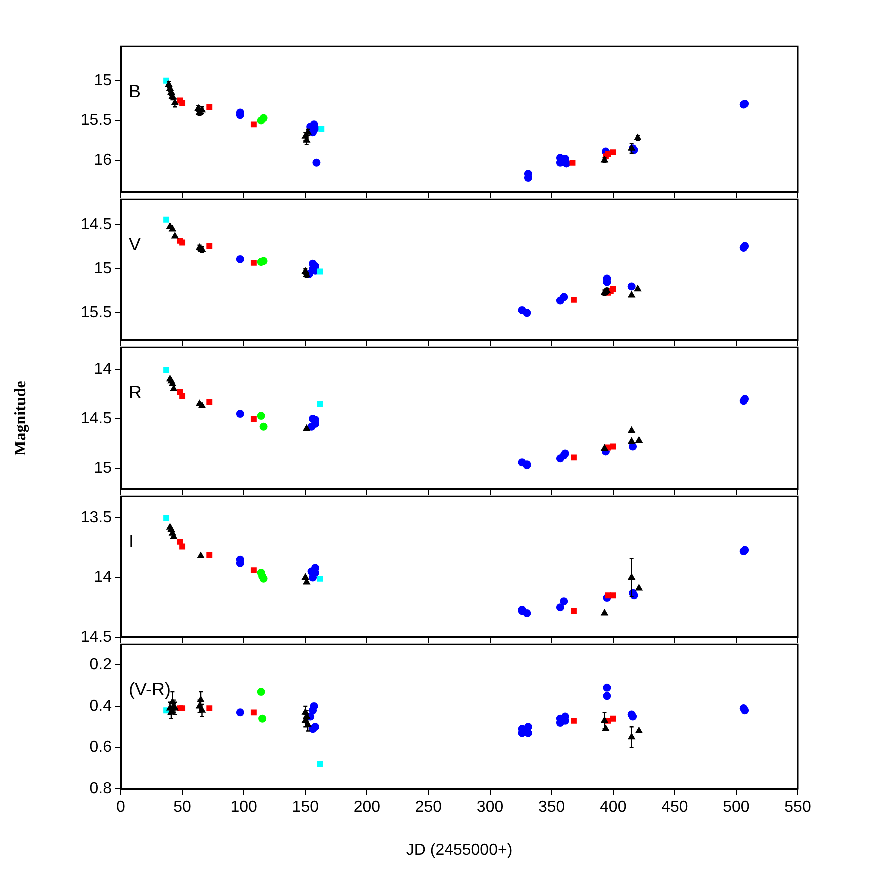  Describe the element at coordinates (459, 850) in the screenshot. I see `x-axis-title: JD (2455000+)` at that location.